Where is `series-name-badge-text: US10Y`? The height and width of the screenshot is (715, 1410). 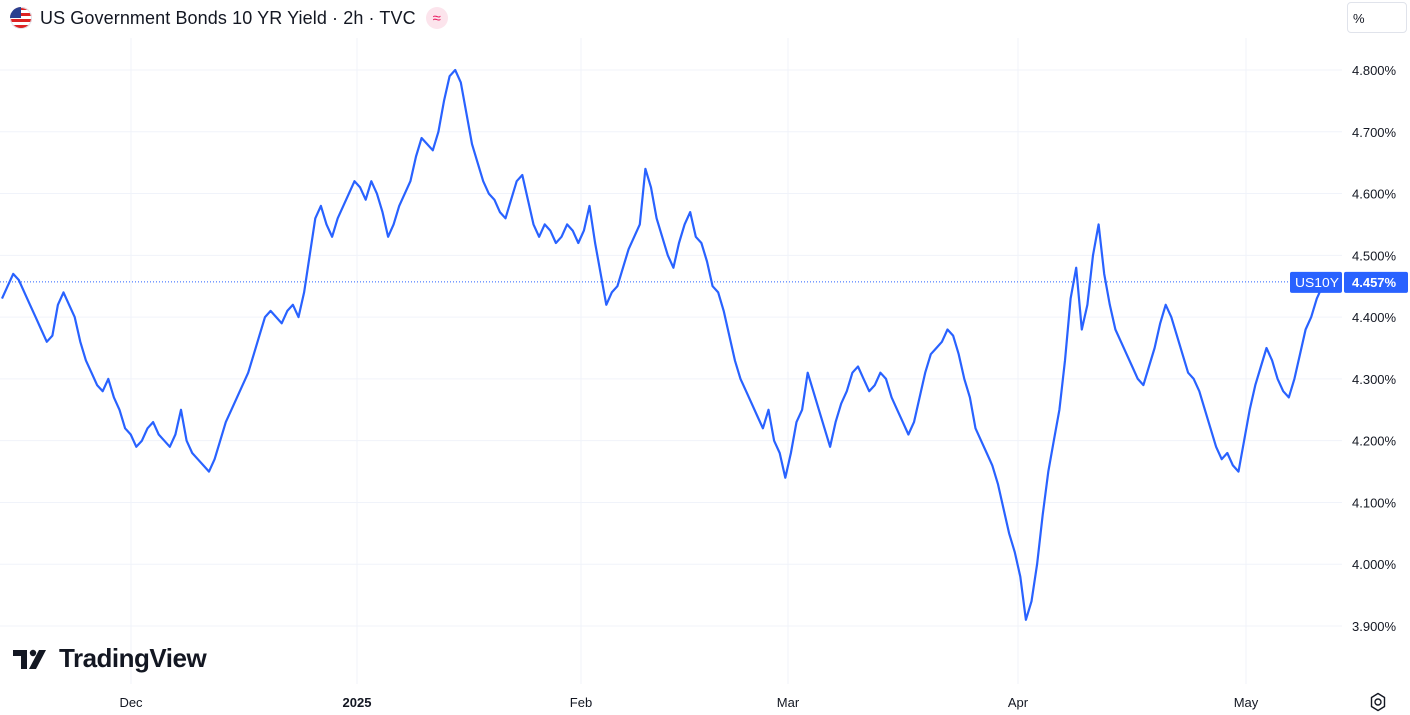
series-name-badge-text: US10Y is located at coordinates (1317, 282).